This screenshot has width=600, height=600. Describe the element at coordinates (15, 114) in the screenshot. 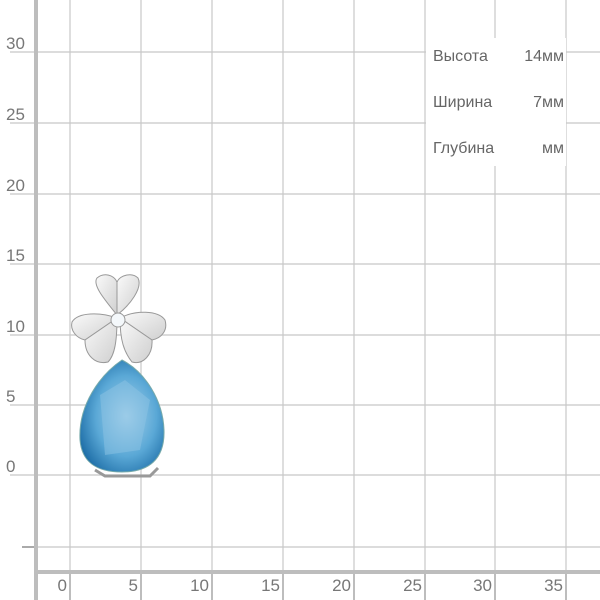

I see `y-tick-label: 25` at that location.